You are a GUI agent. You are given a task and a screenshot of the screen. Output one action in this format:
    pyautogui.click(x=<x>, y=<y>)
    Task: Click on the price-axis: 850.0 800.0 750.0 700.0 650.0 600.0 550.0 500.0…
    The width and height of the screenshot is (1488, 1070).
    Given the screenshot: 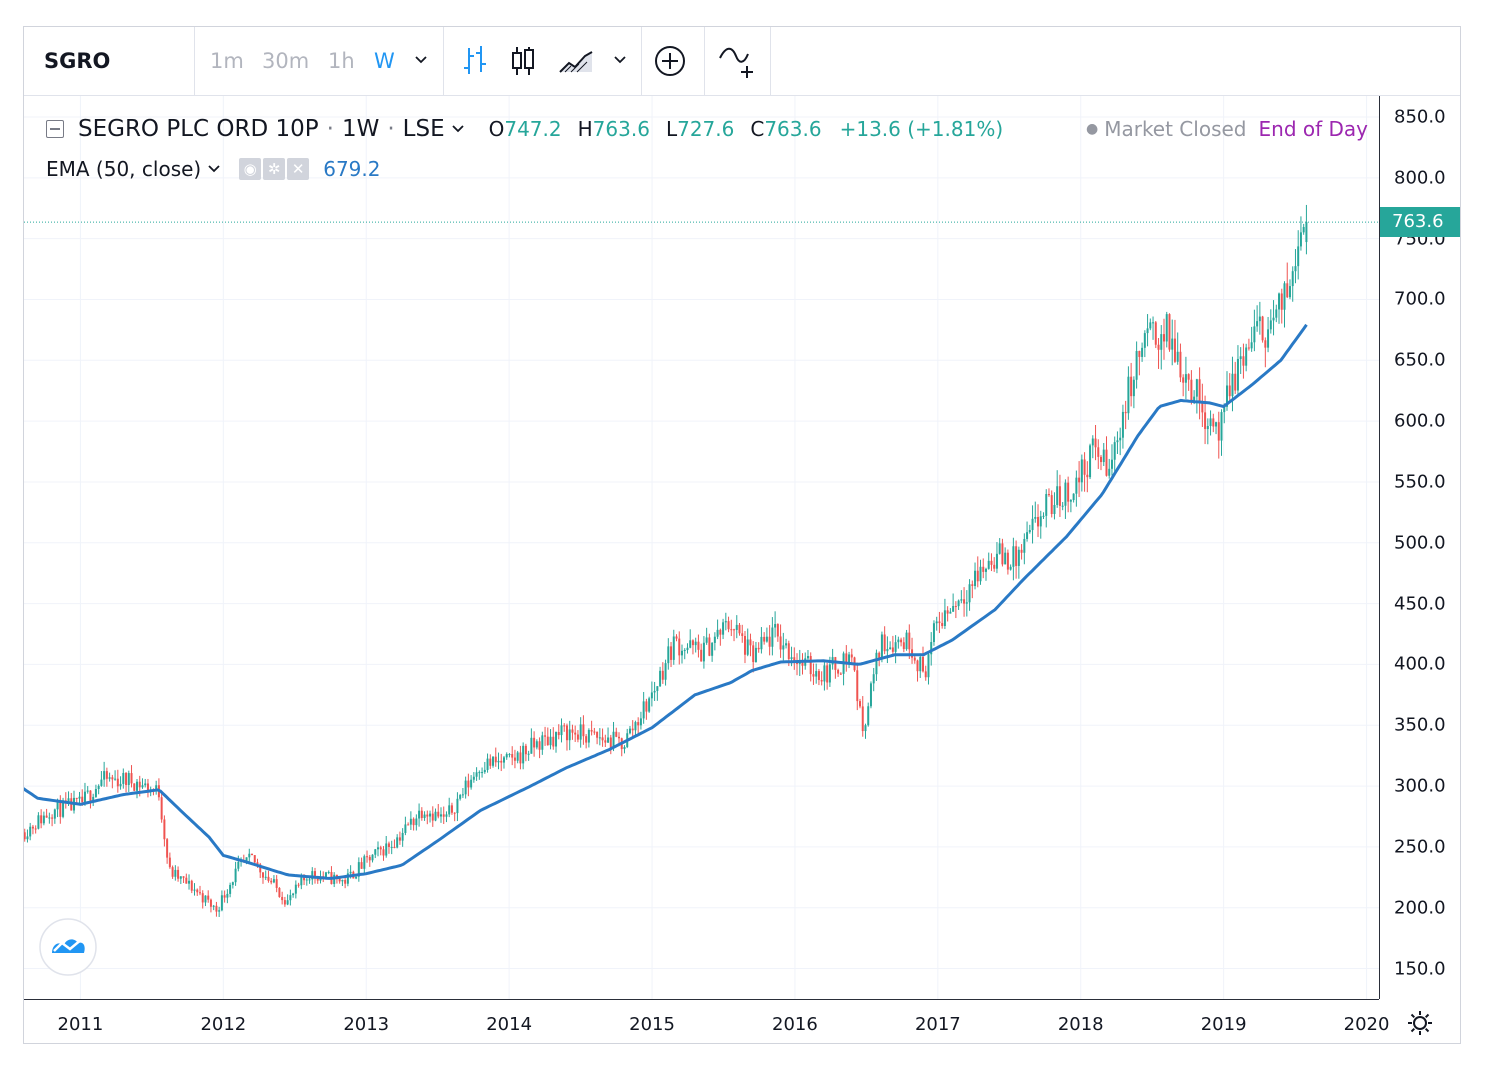 What is the action you would take?
    pyautogui.click(x=1420, y=547)
    